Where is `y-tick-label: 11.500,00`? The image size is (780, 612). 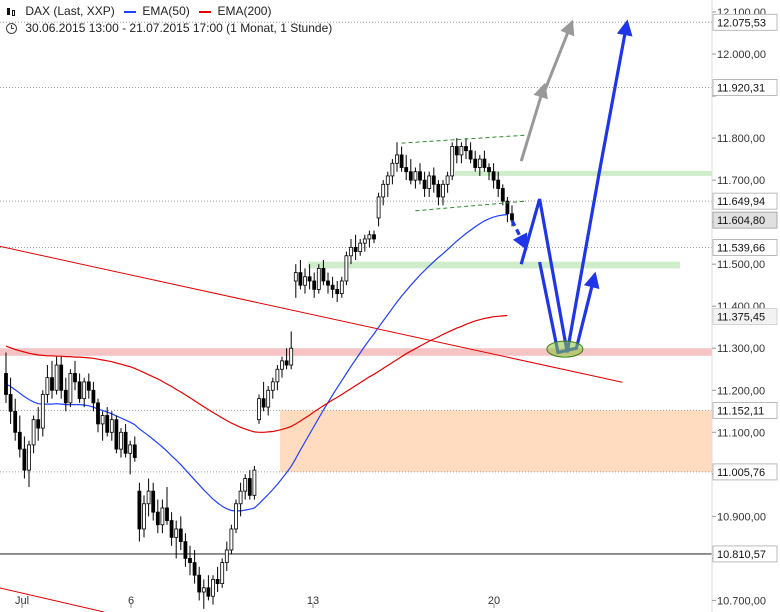 y-tick-label: 11.500,00 is located at coordinates (741, 265).